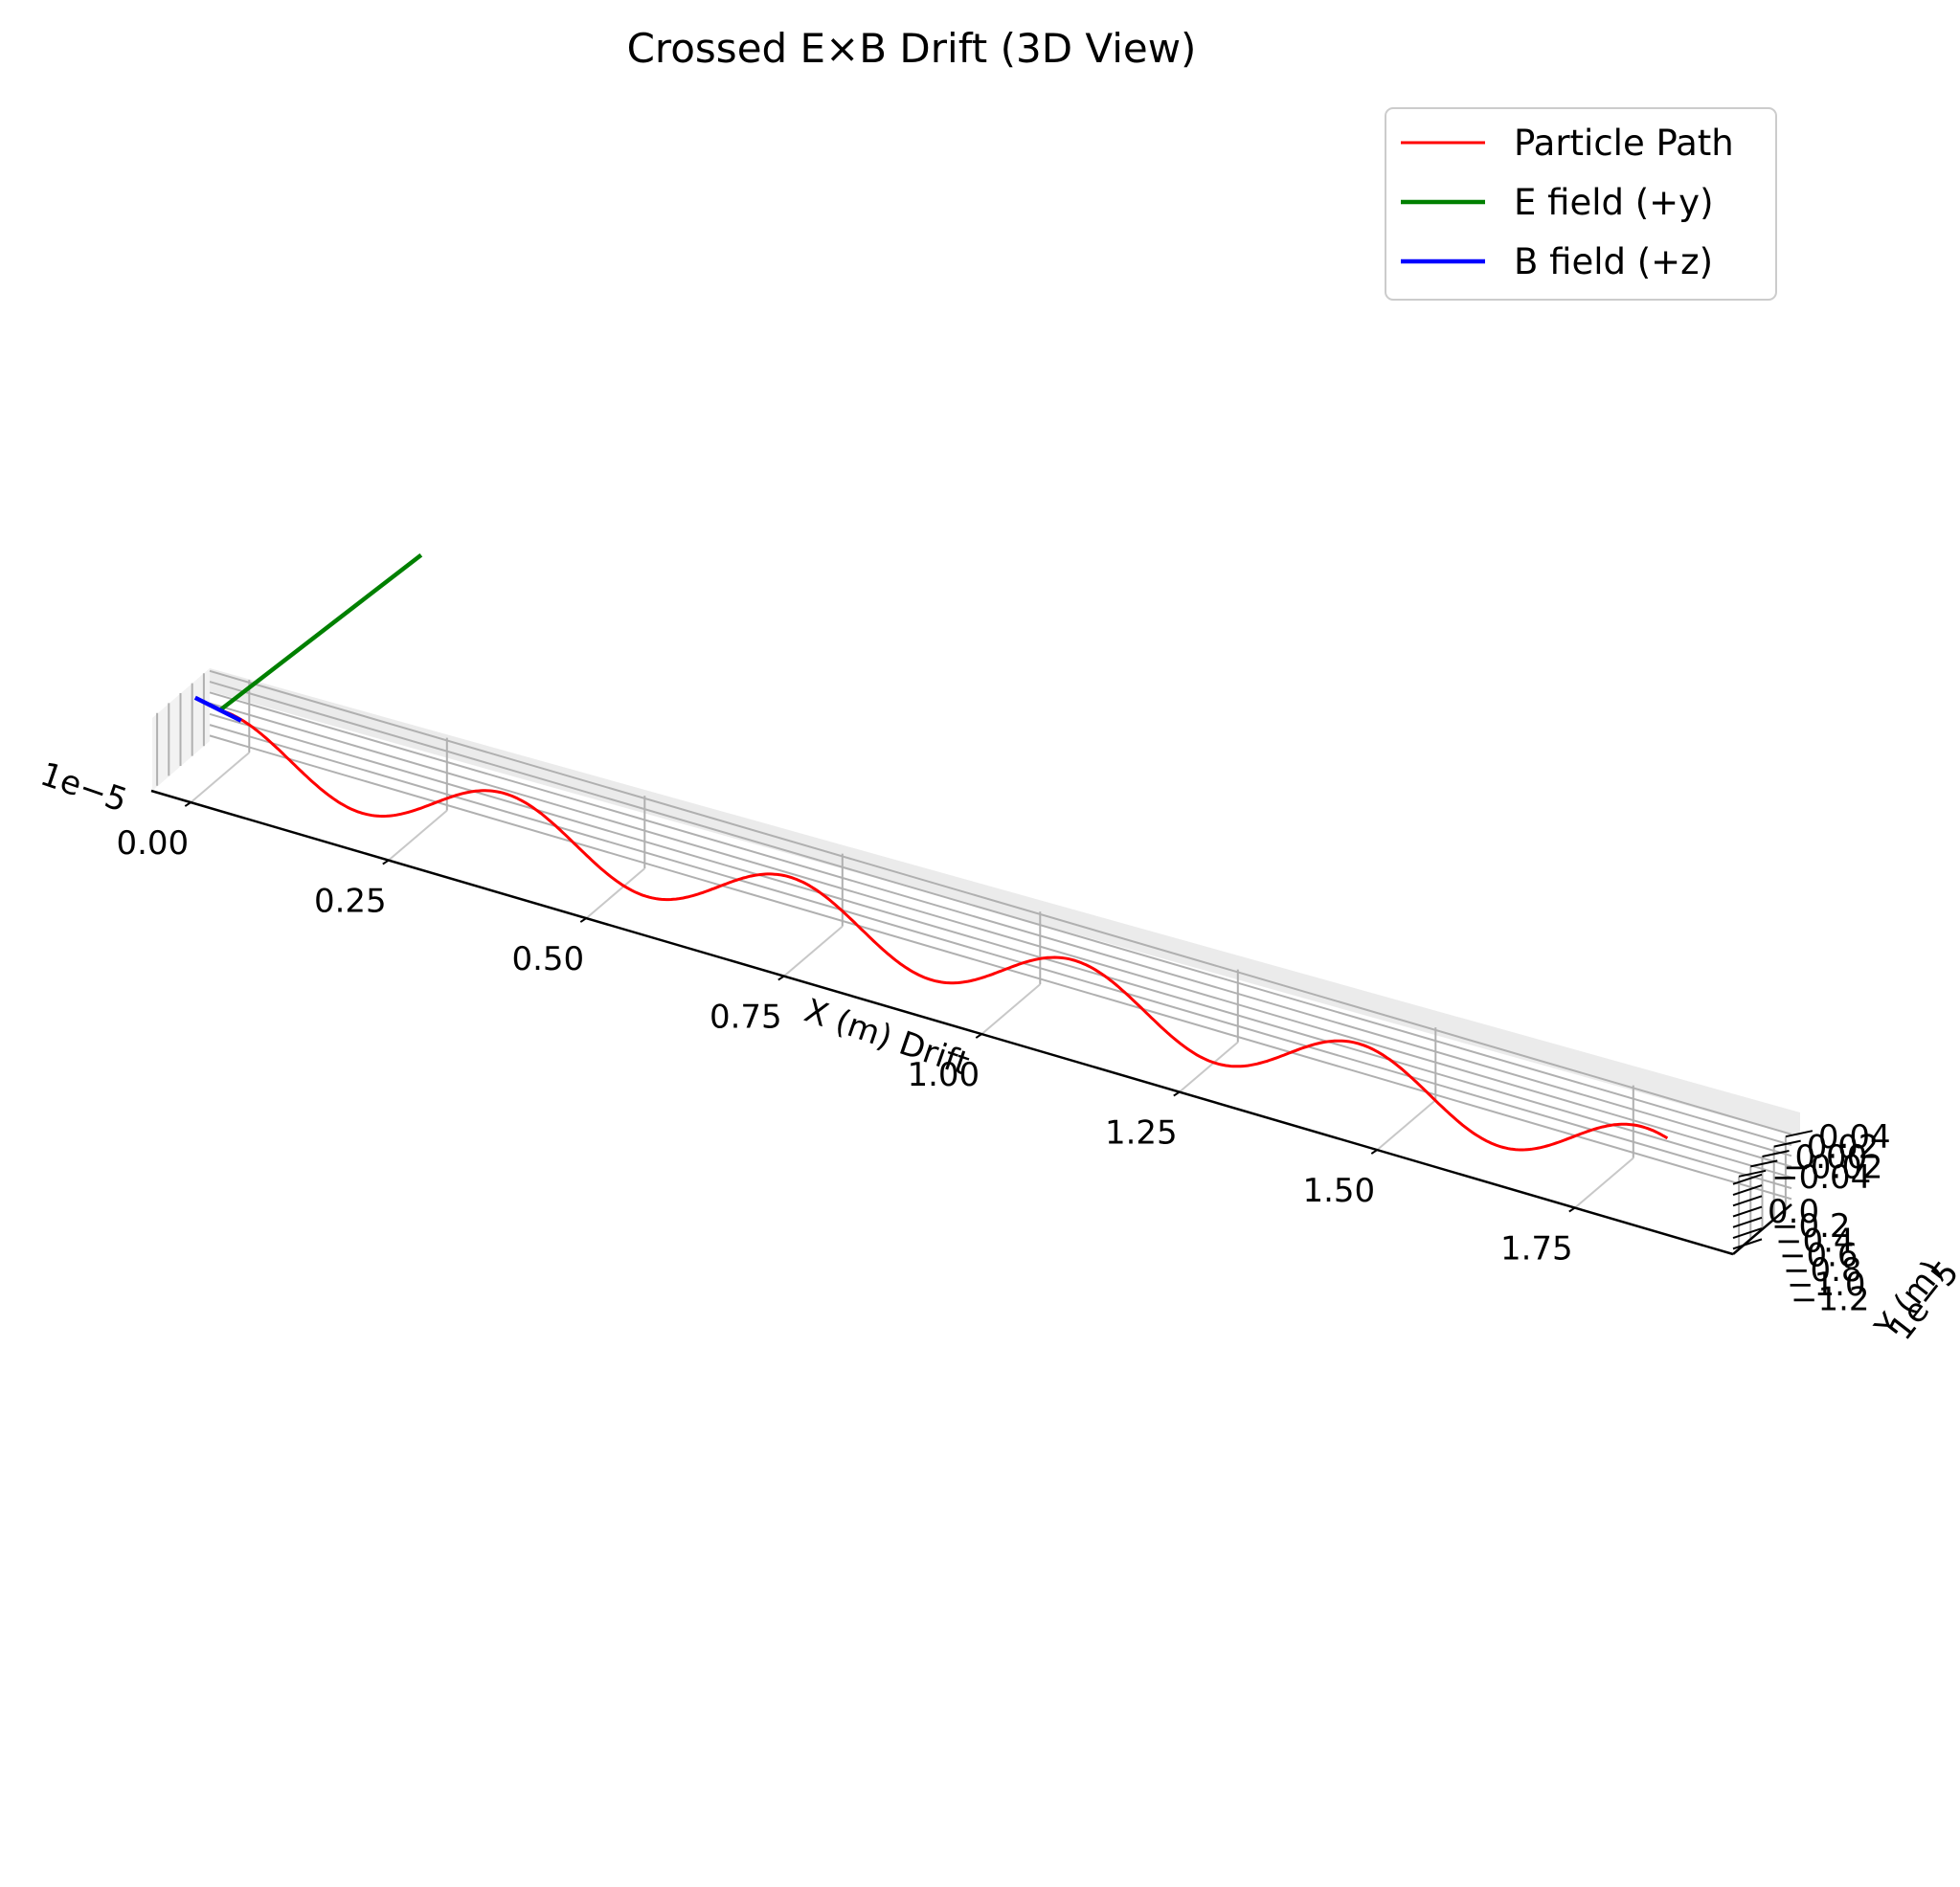 This screenshot has width=1960, height=1887. I want to click on y-tick-label-0: 0.04, so click(1854, 1138).